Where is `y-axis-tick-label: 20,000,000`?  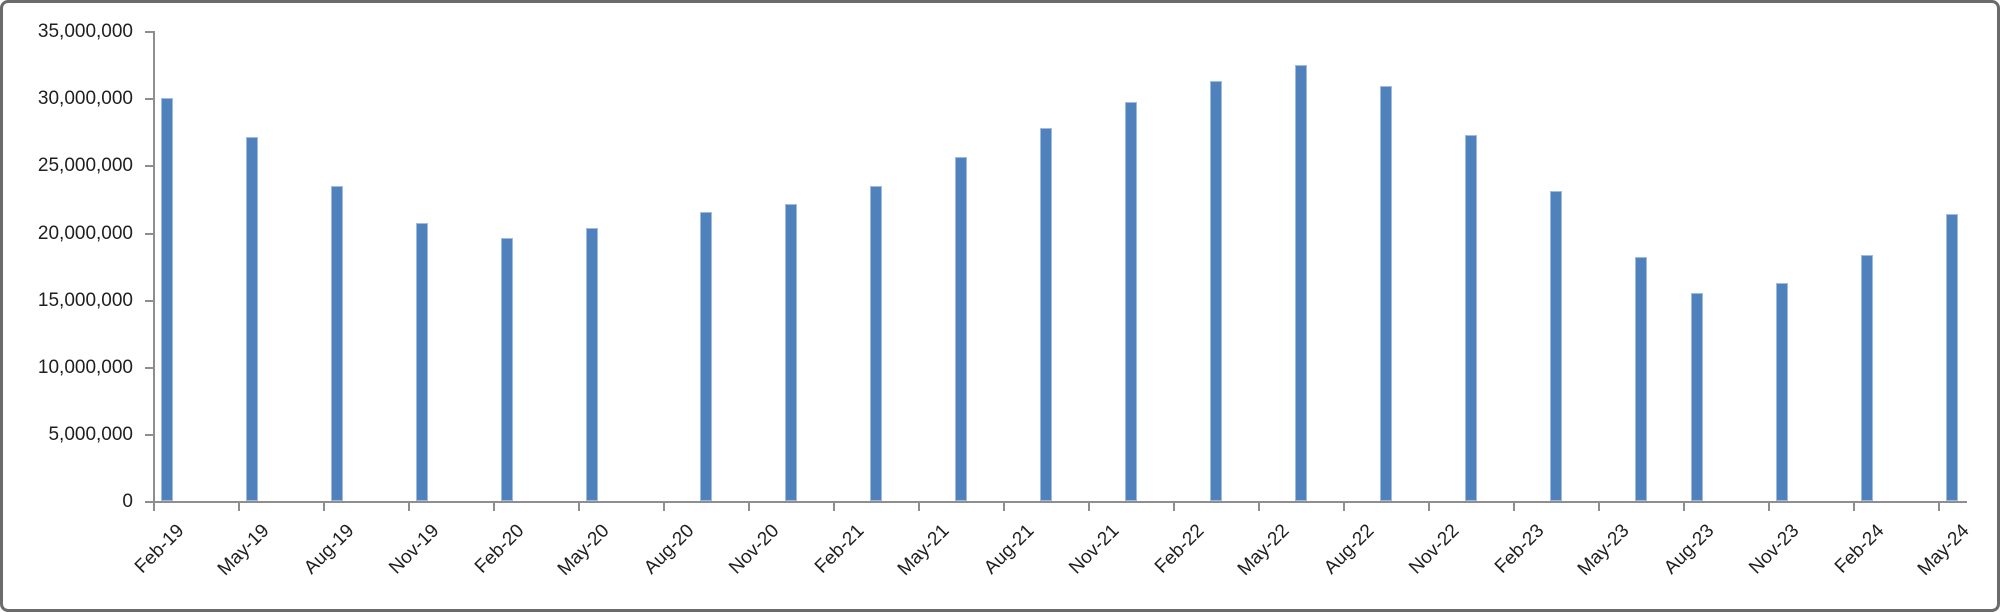 y-axis-tick-label: 20,000,000 is located at coordinates (85, 233).